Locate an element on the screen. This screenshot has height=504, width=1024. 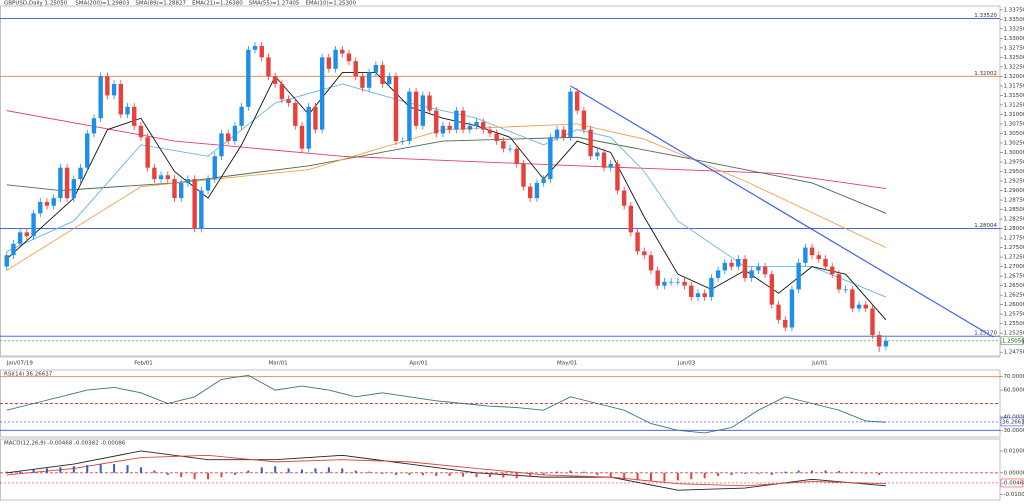
y-tick-label: 1.29000 is located at coordinates (1014, 191).